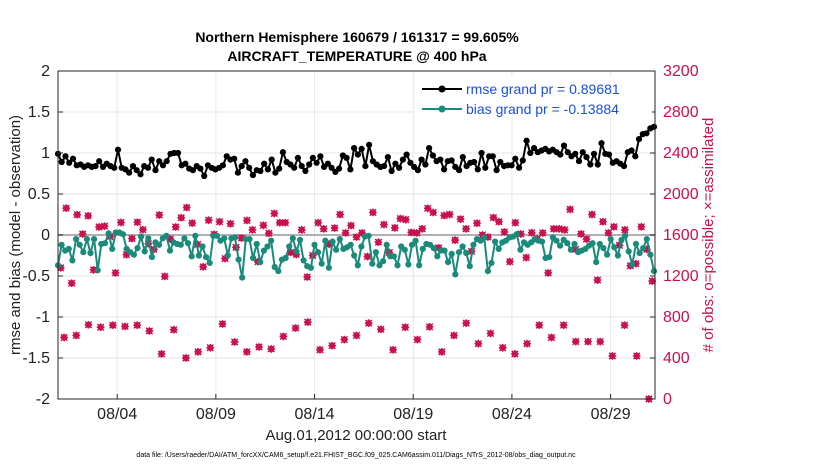  Describe the element at coordinates (45, 71) in the screenshot. I see `left-tick-label: 2` at that location.